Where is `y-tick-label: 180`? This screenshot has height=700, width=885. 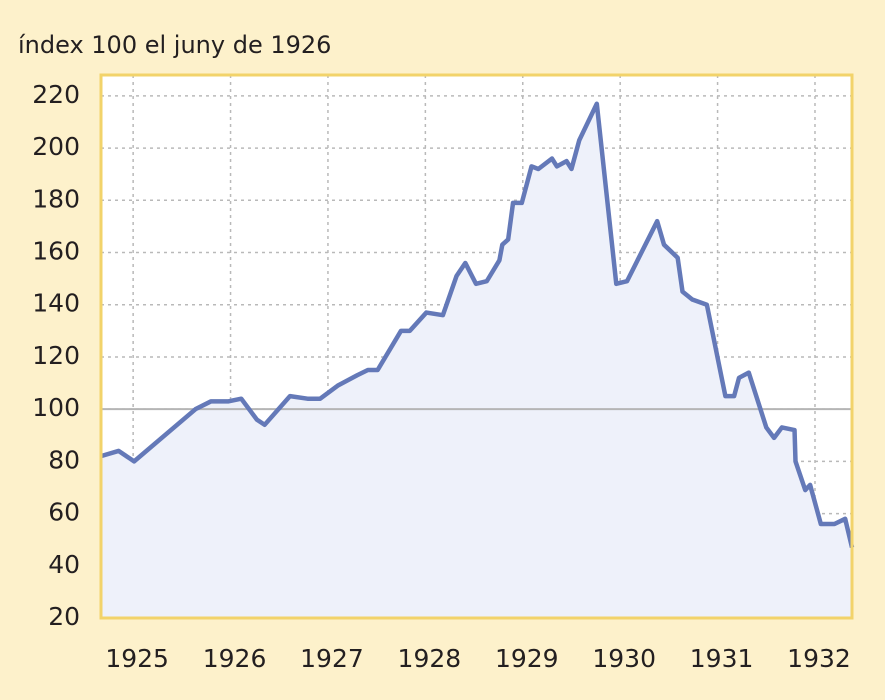 y-tick-label: 180 is located at coordinates (56, 198).